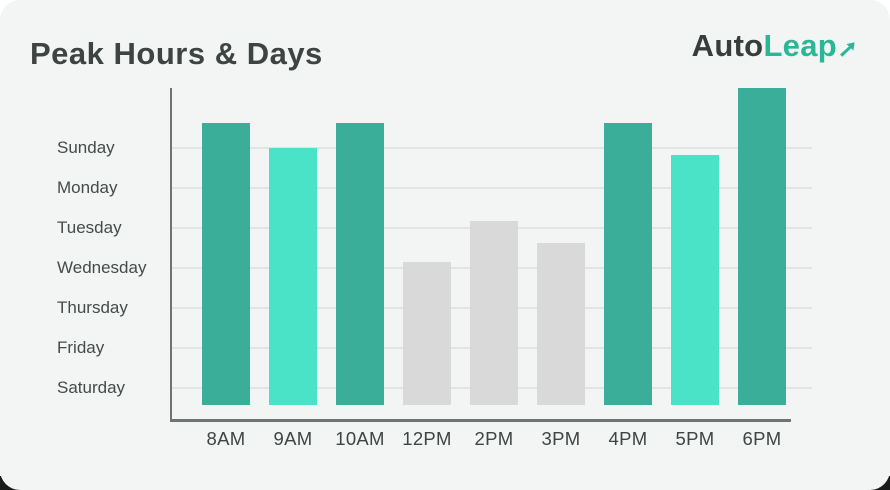 The height and width of the screenshot is (490, 890). I want to click on x-tick-label: 5PM, so click(695, 438).